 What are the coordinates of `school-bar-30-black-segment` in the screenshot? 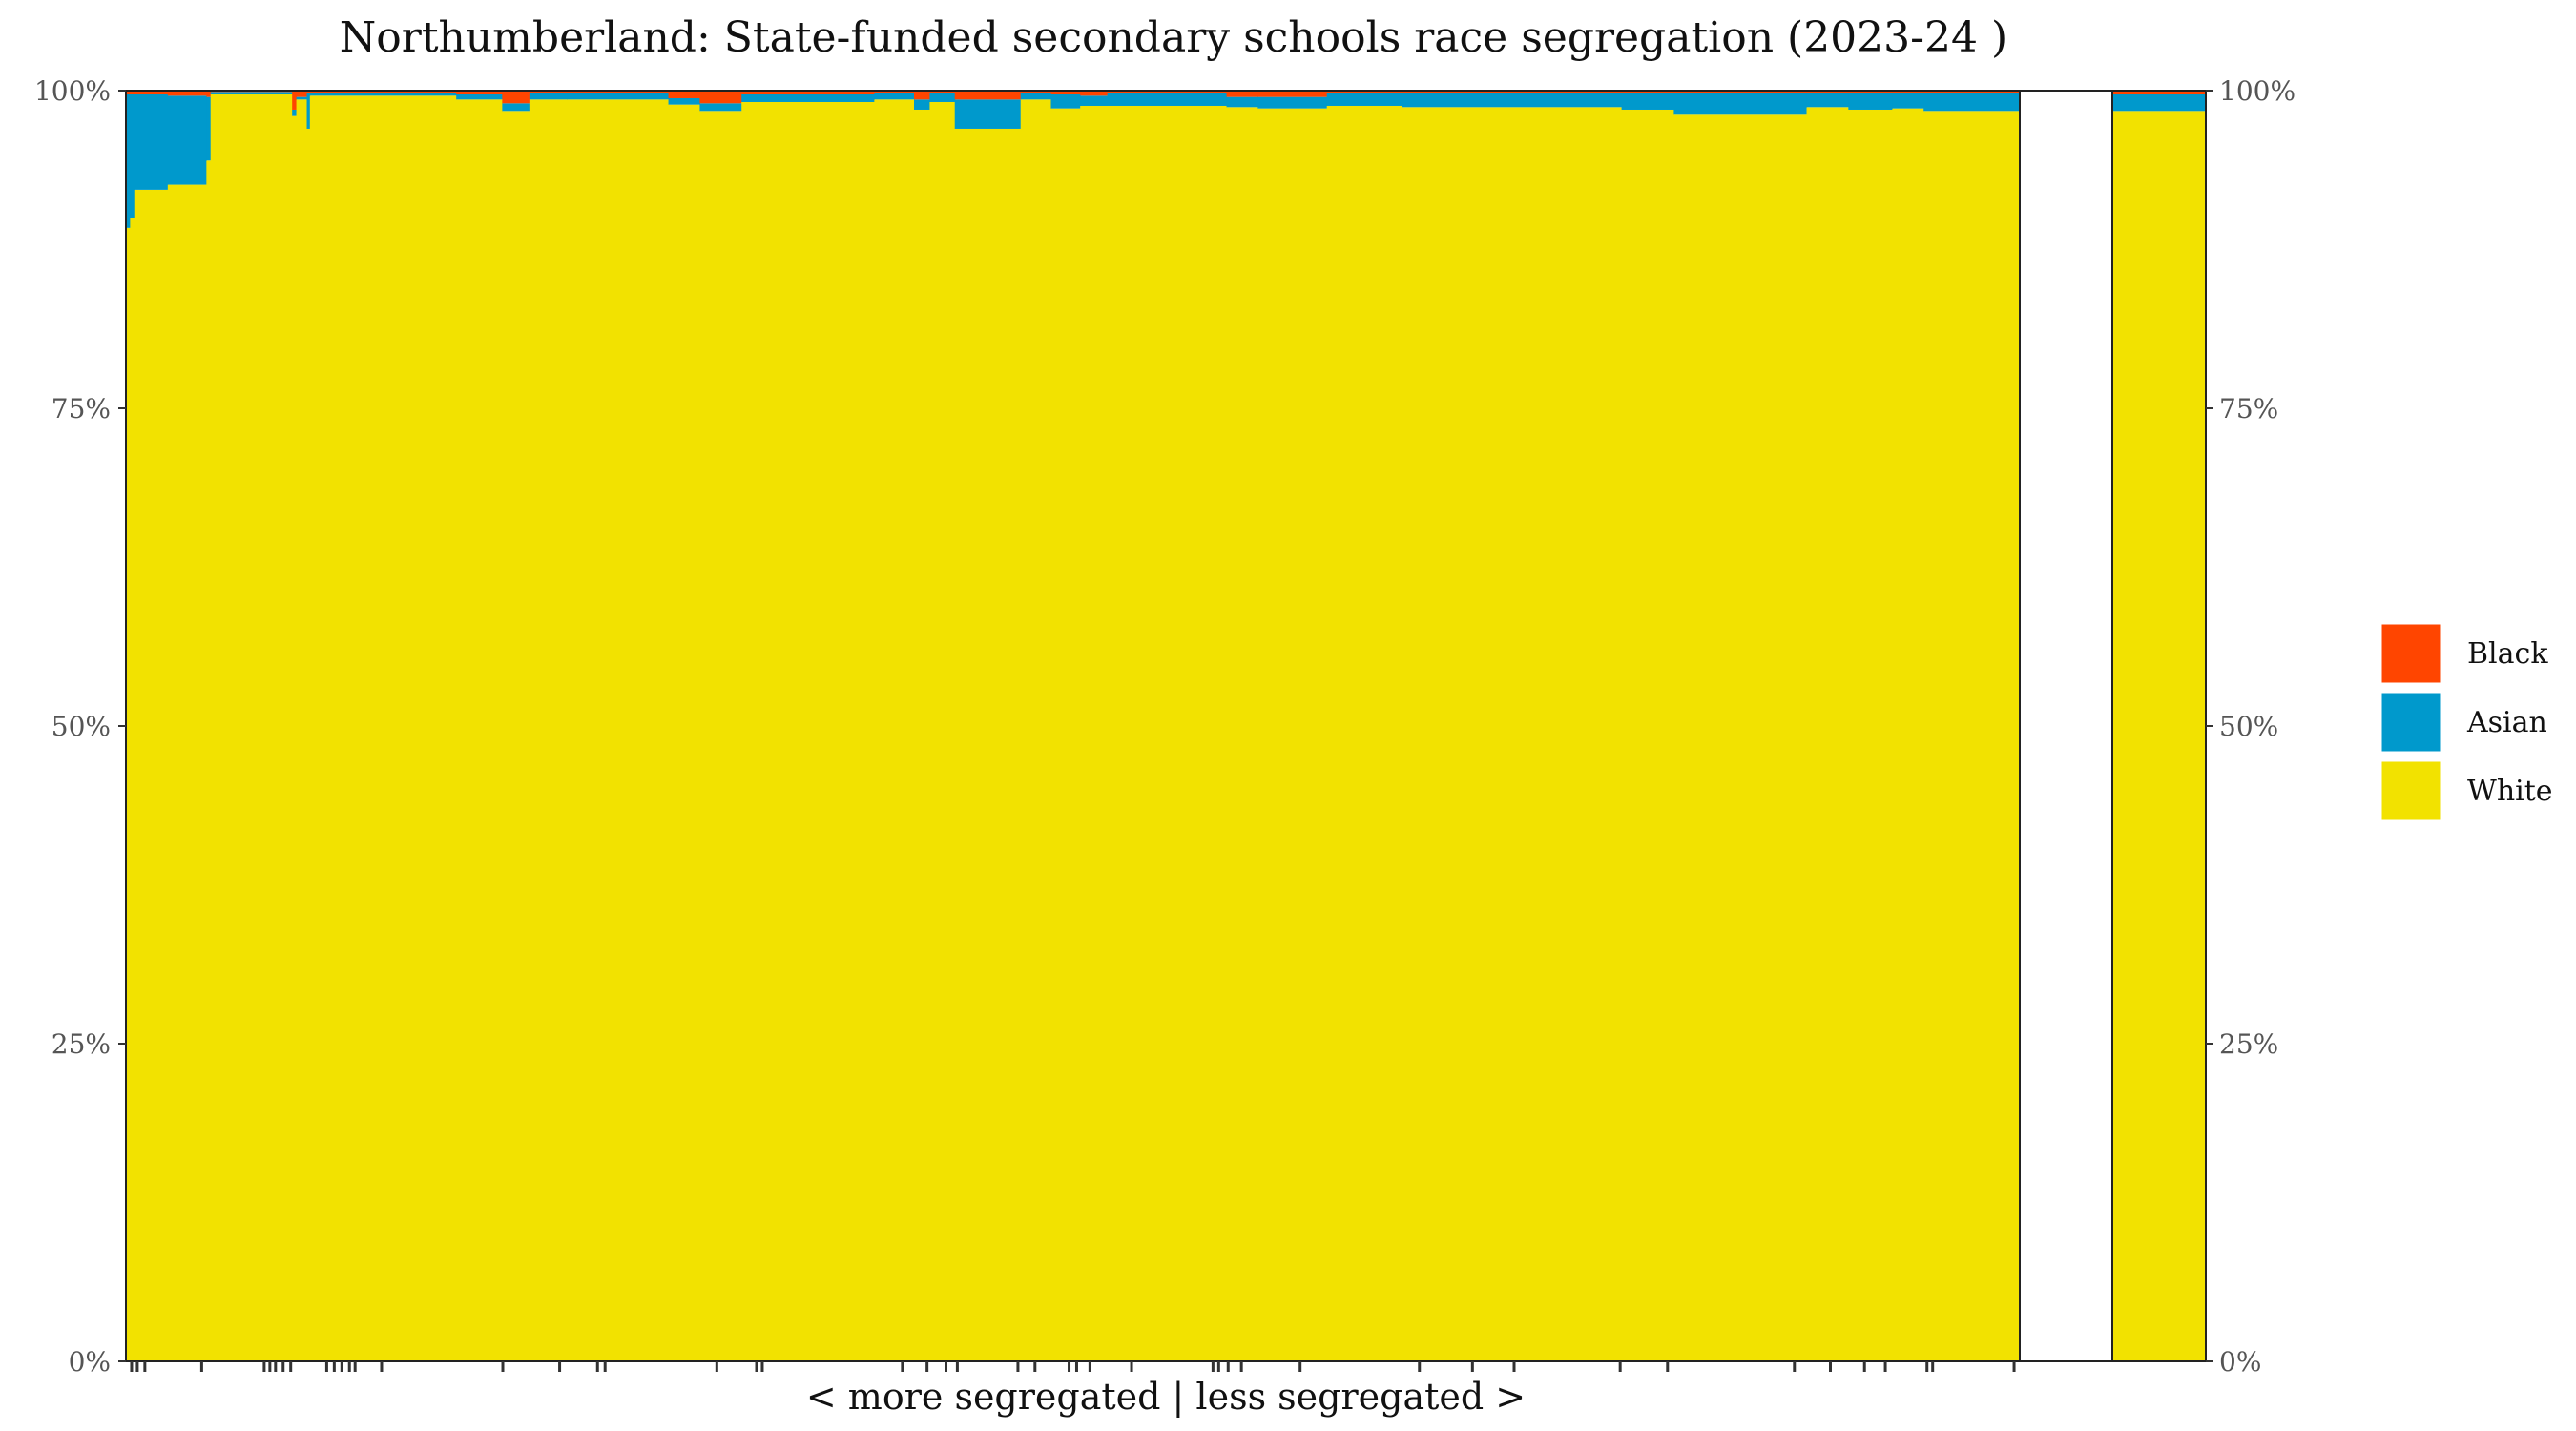 It's located at (1647, 92).